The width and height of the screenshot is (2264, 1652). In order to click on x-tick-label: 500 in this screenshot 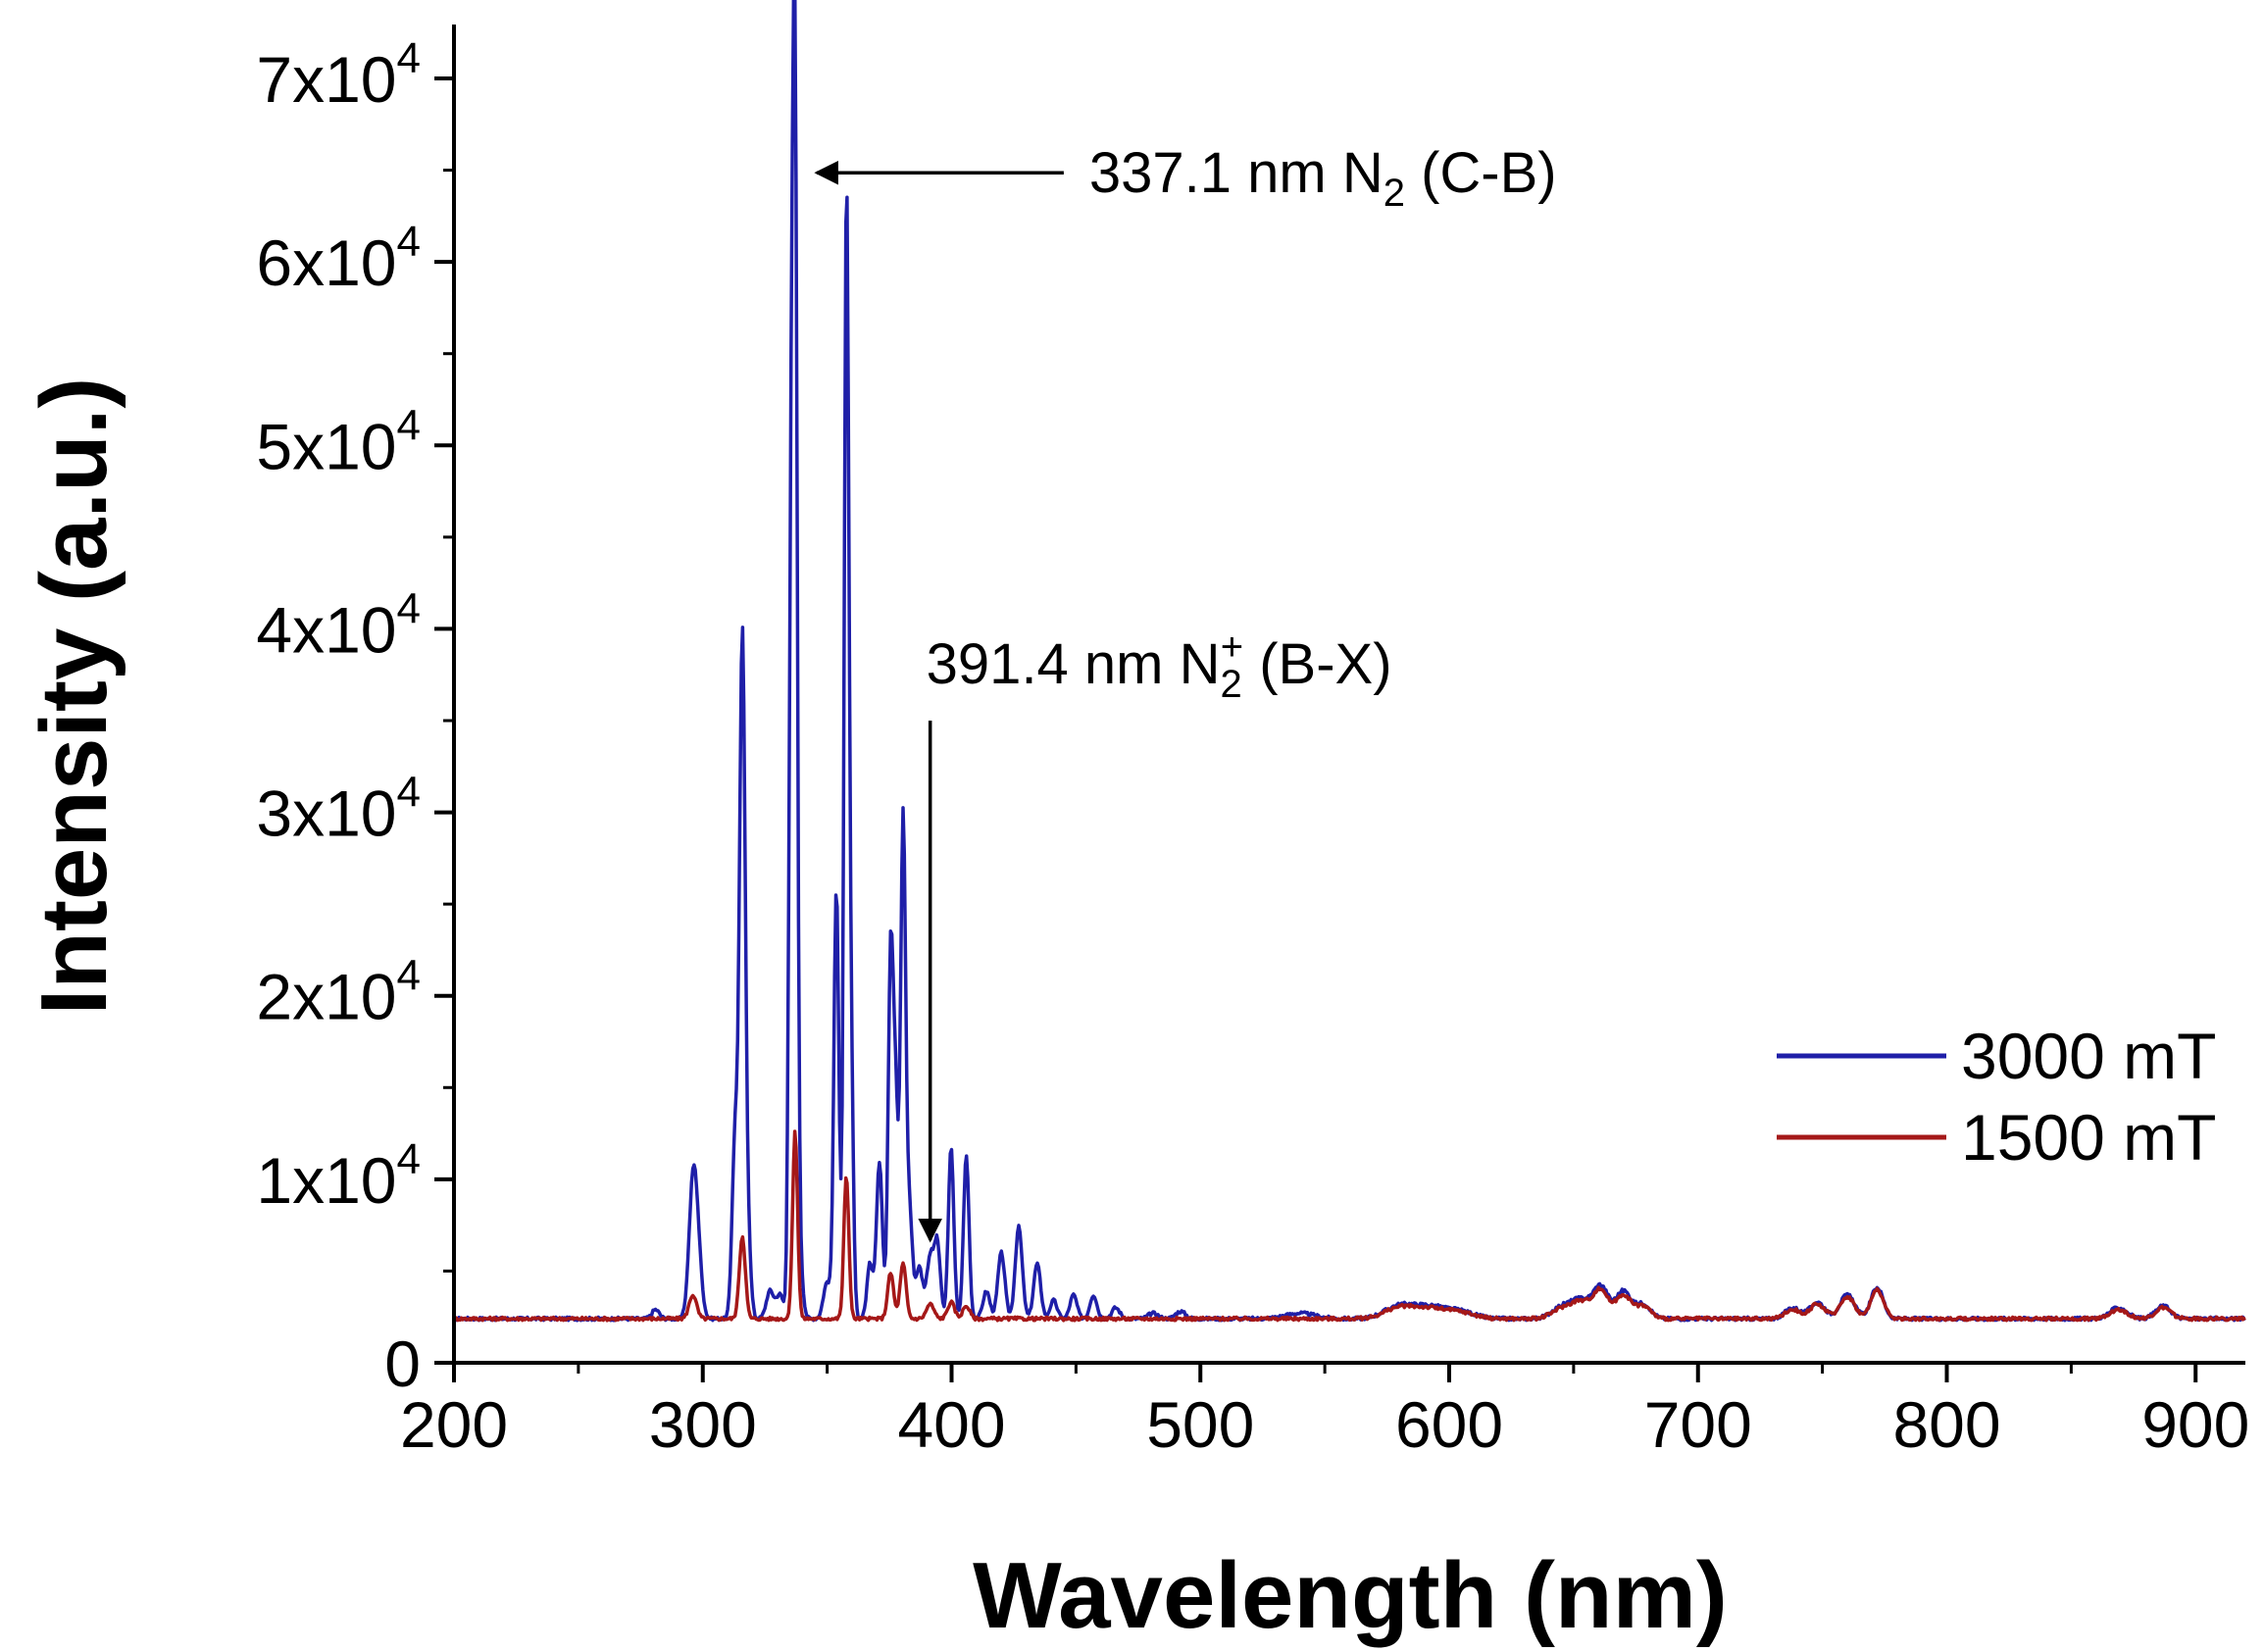, I will do `click(1200, 1425)`.